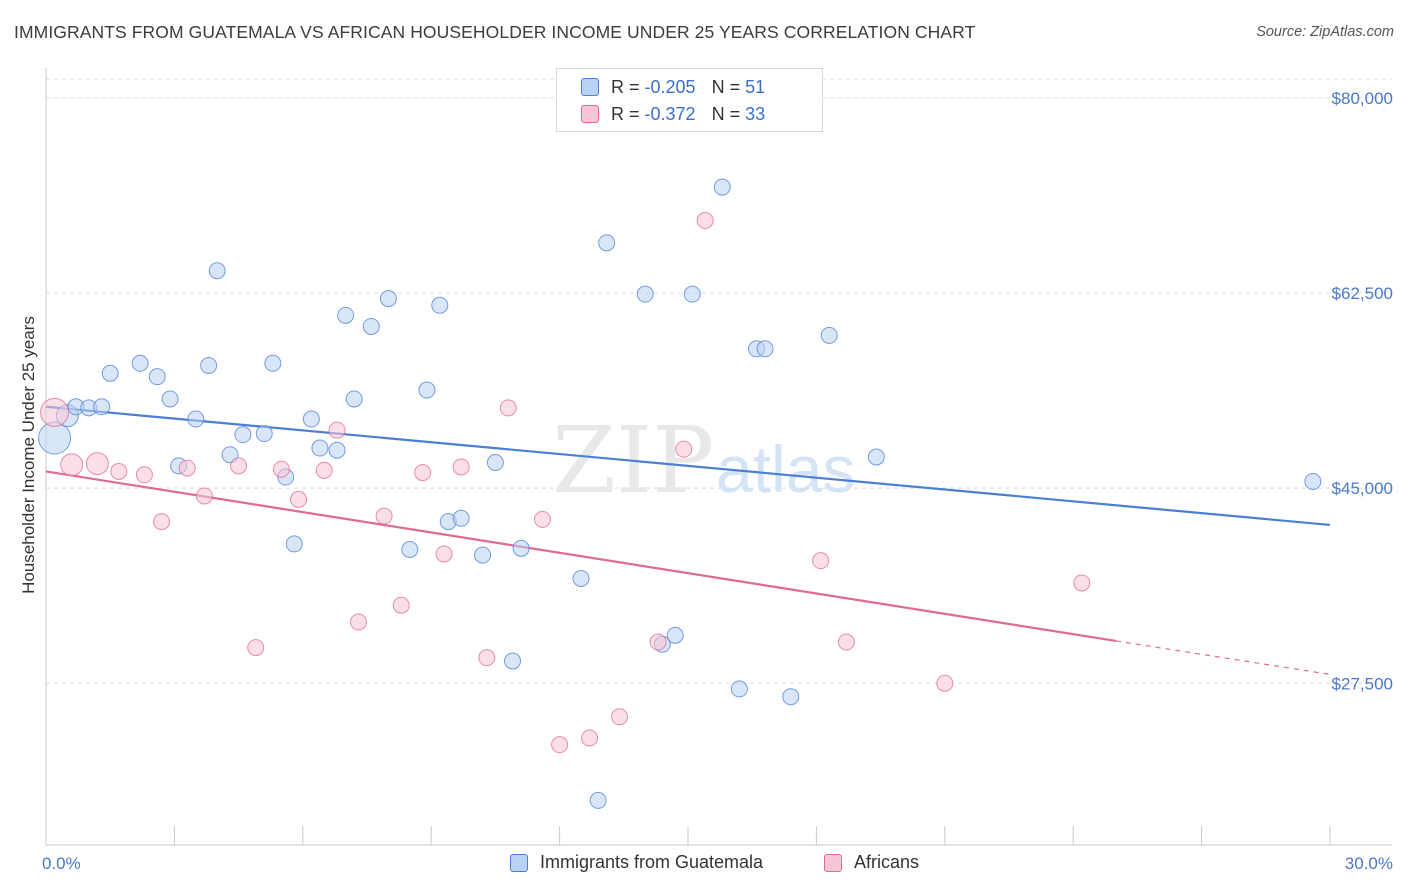 This screenshot has width=1406, height=892. What do you see at coordinates (670, 113) in the screenshot?
I see `legend-r-value: -0.372` at bounding box center [670, 113].